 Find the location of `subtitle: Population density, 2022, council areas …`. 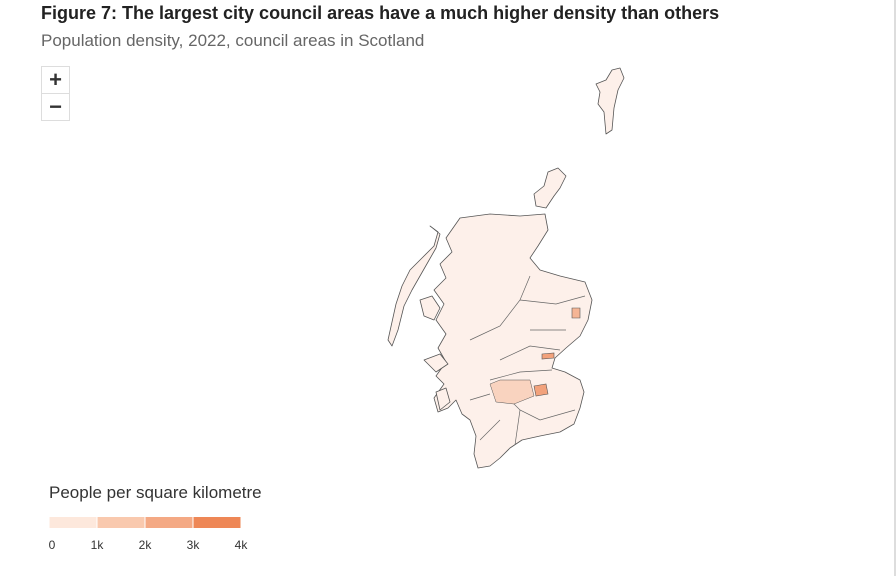

subtitle: Population density, 2022, council areas … is located at coordinates (233, 40).